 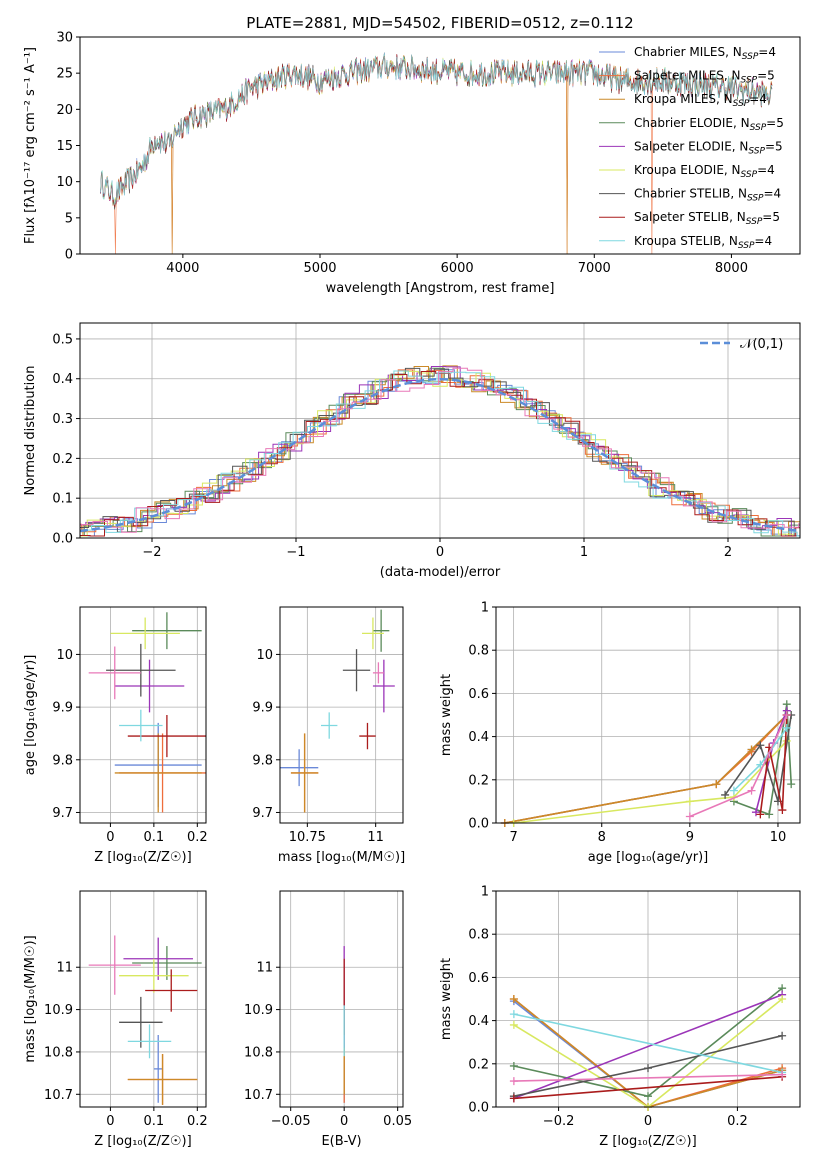 What do you see at coordinates (69, 255) in the screenshot?
I see `y-tick-label: 0` at bounding box center [69, 255].